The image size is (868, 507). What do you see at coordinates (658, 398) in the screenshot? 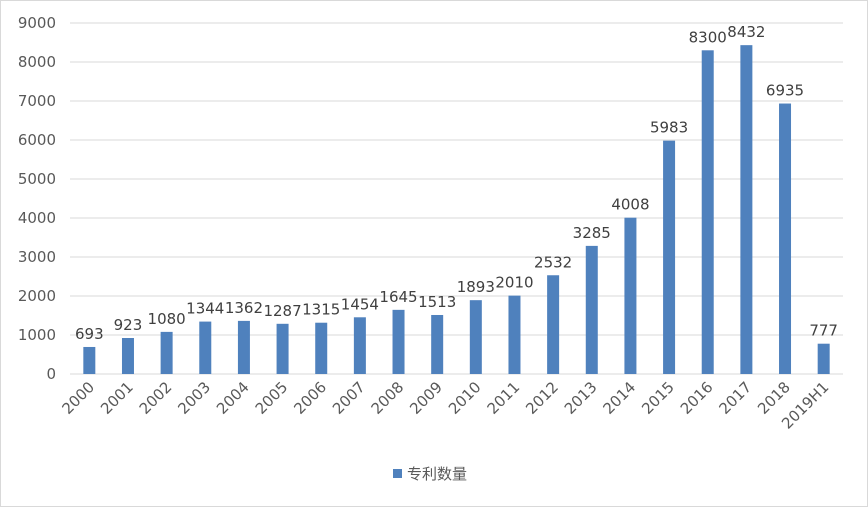
I see `x-tick-label: 2015` at bounding box center [658, 398].